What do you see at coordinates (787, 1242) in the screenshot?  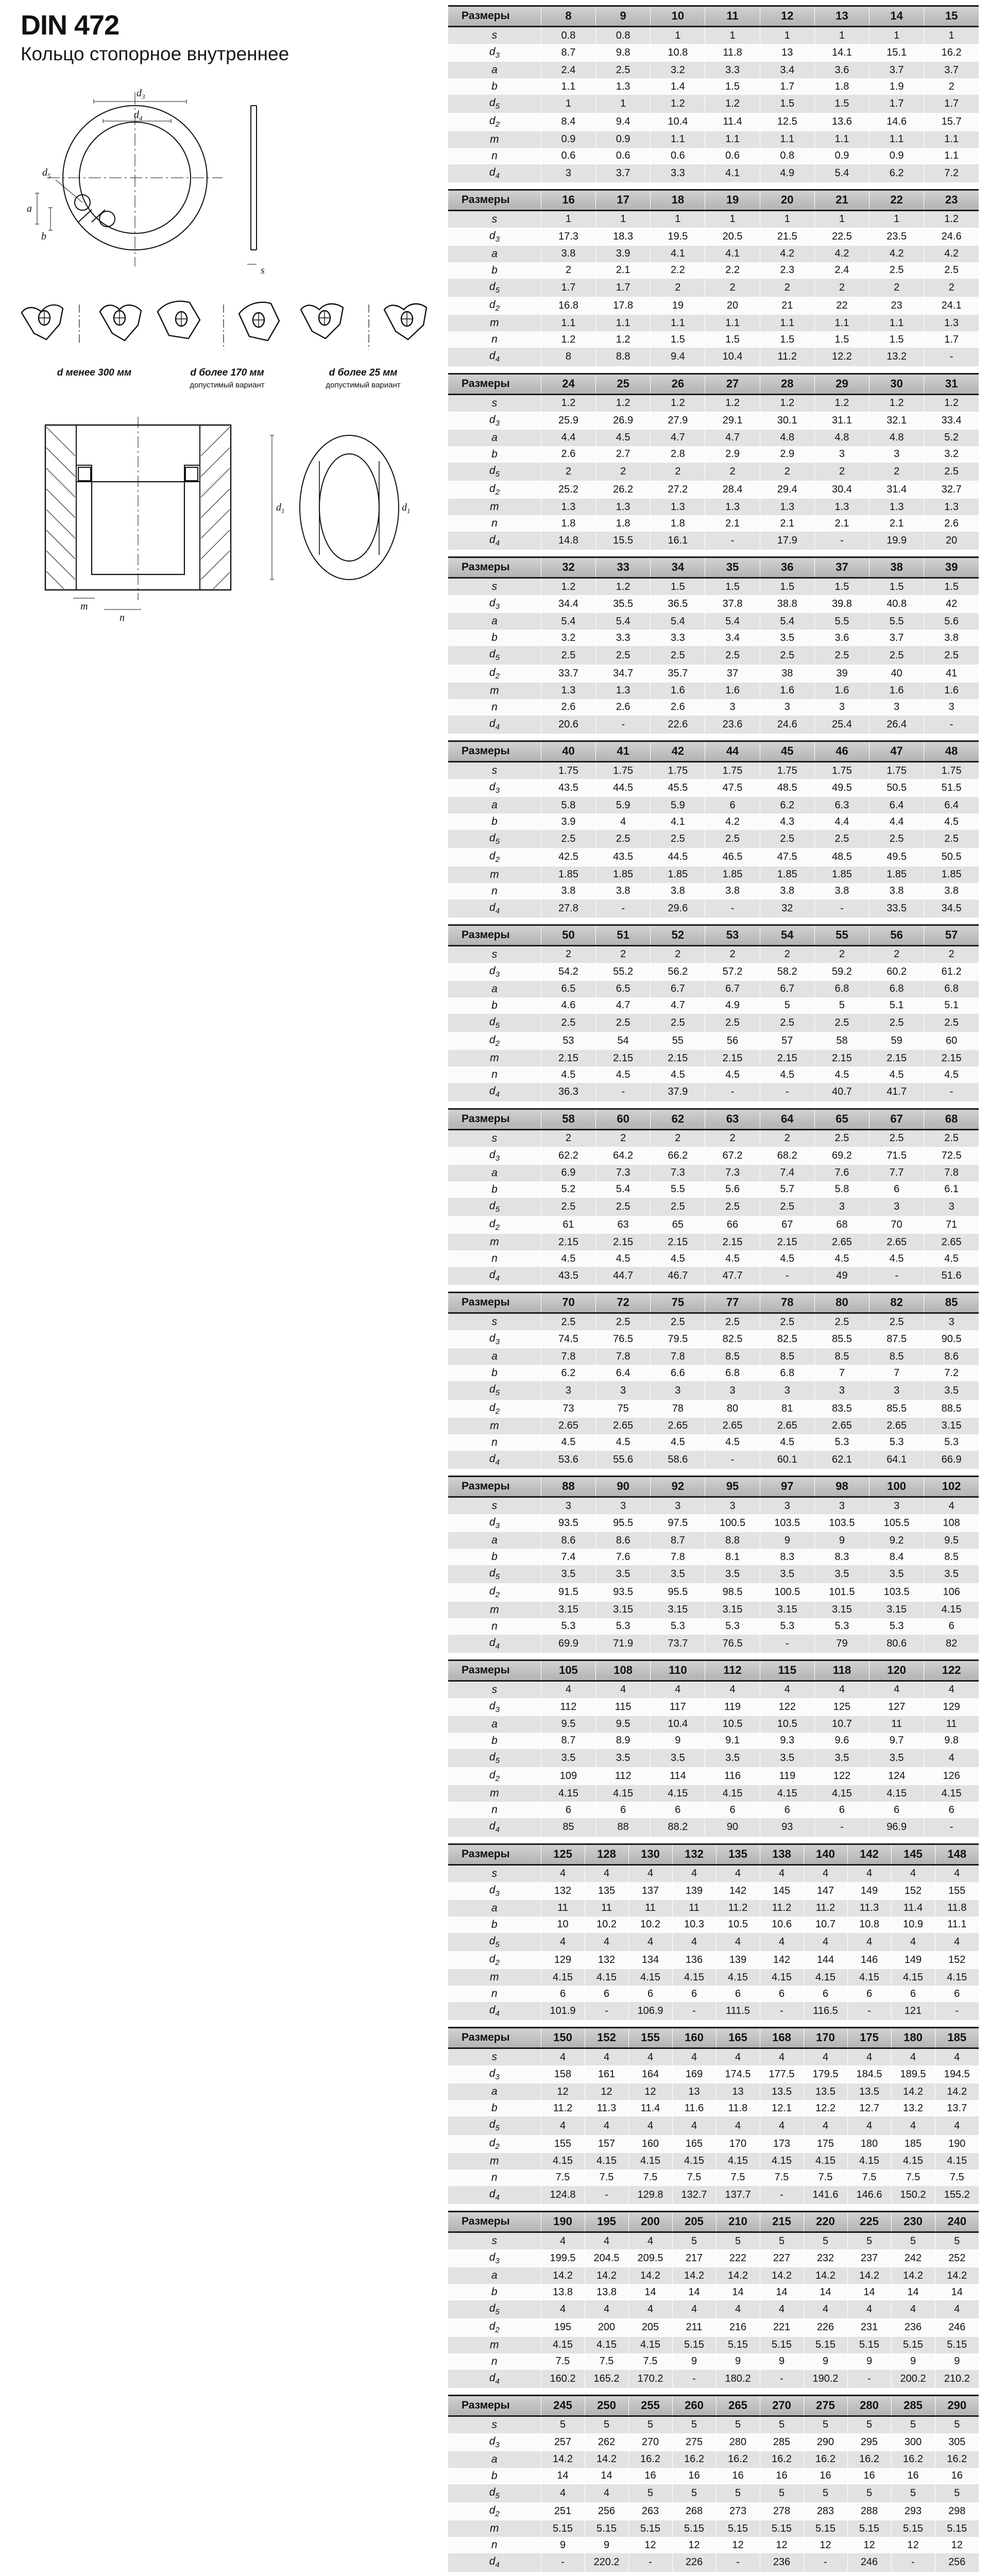 I see `table-cell: 2.15` at bounding box center [787, 1242].